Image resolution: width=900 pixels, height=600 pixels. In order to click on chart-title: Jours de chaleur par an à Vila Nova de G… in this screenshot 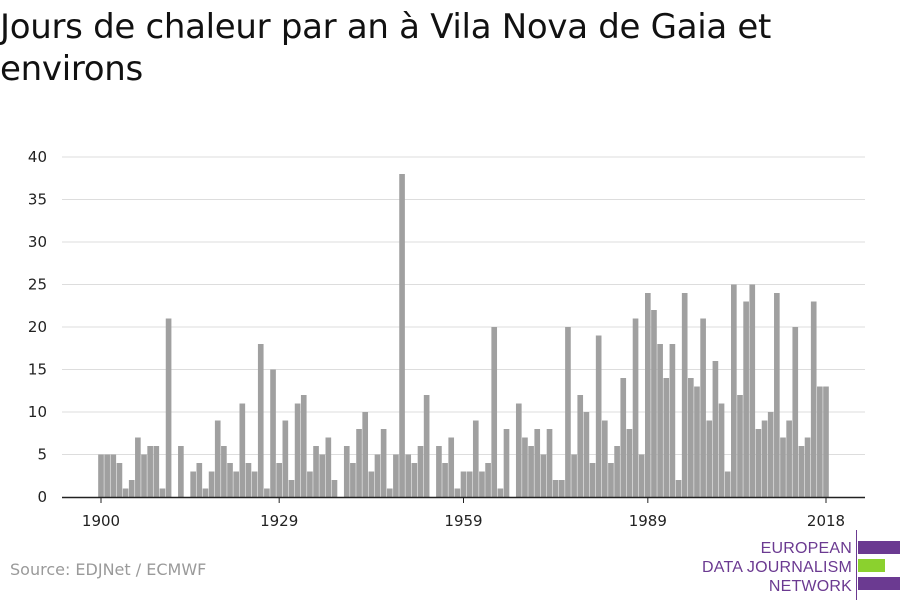, I will do `click(386, 48)`.